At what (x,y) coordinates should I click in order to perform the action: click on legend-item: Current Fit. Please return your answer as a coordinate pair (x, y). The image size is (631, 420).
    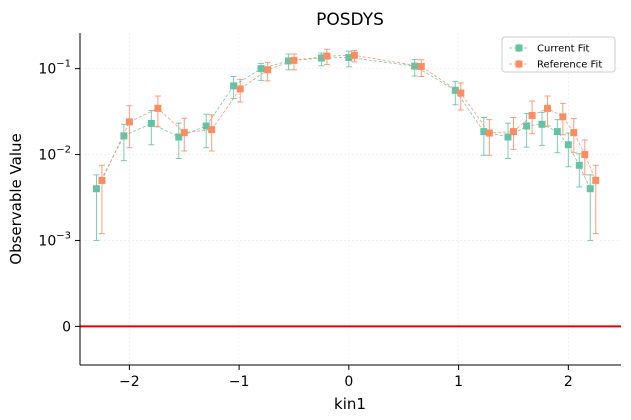
    Looking at the image, I should click on (549, 49).